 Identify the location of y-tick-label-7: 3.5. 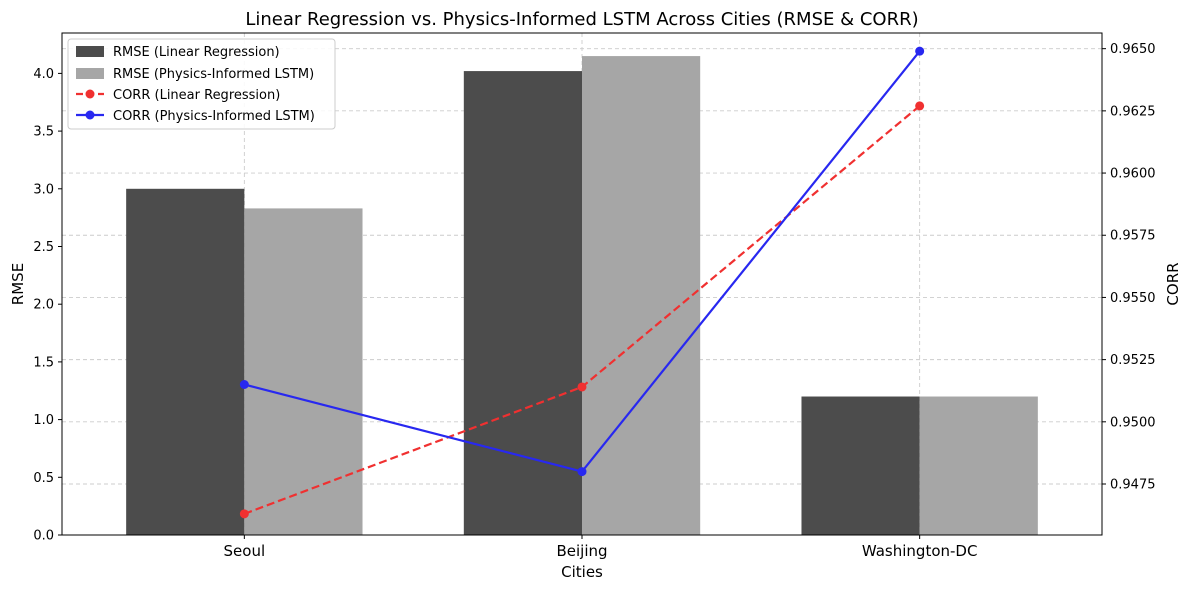
(43, 132).